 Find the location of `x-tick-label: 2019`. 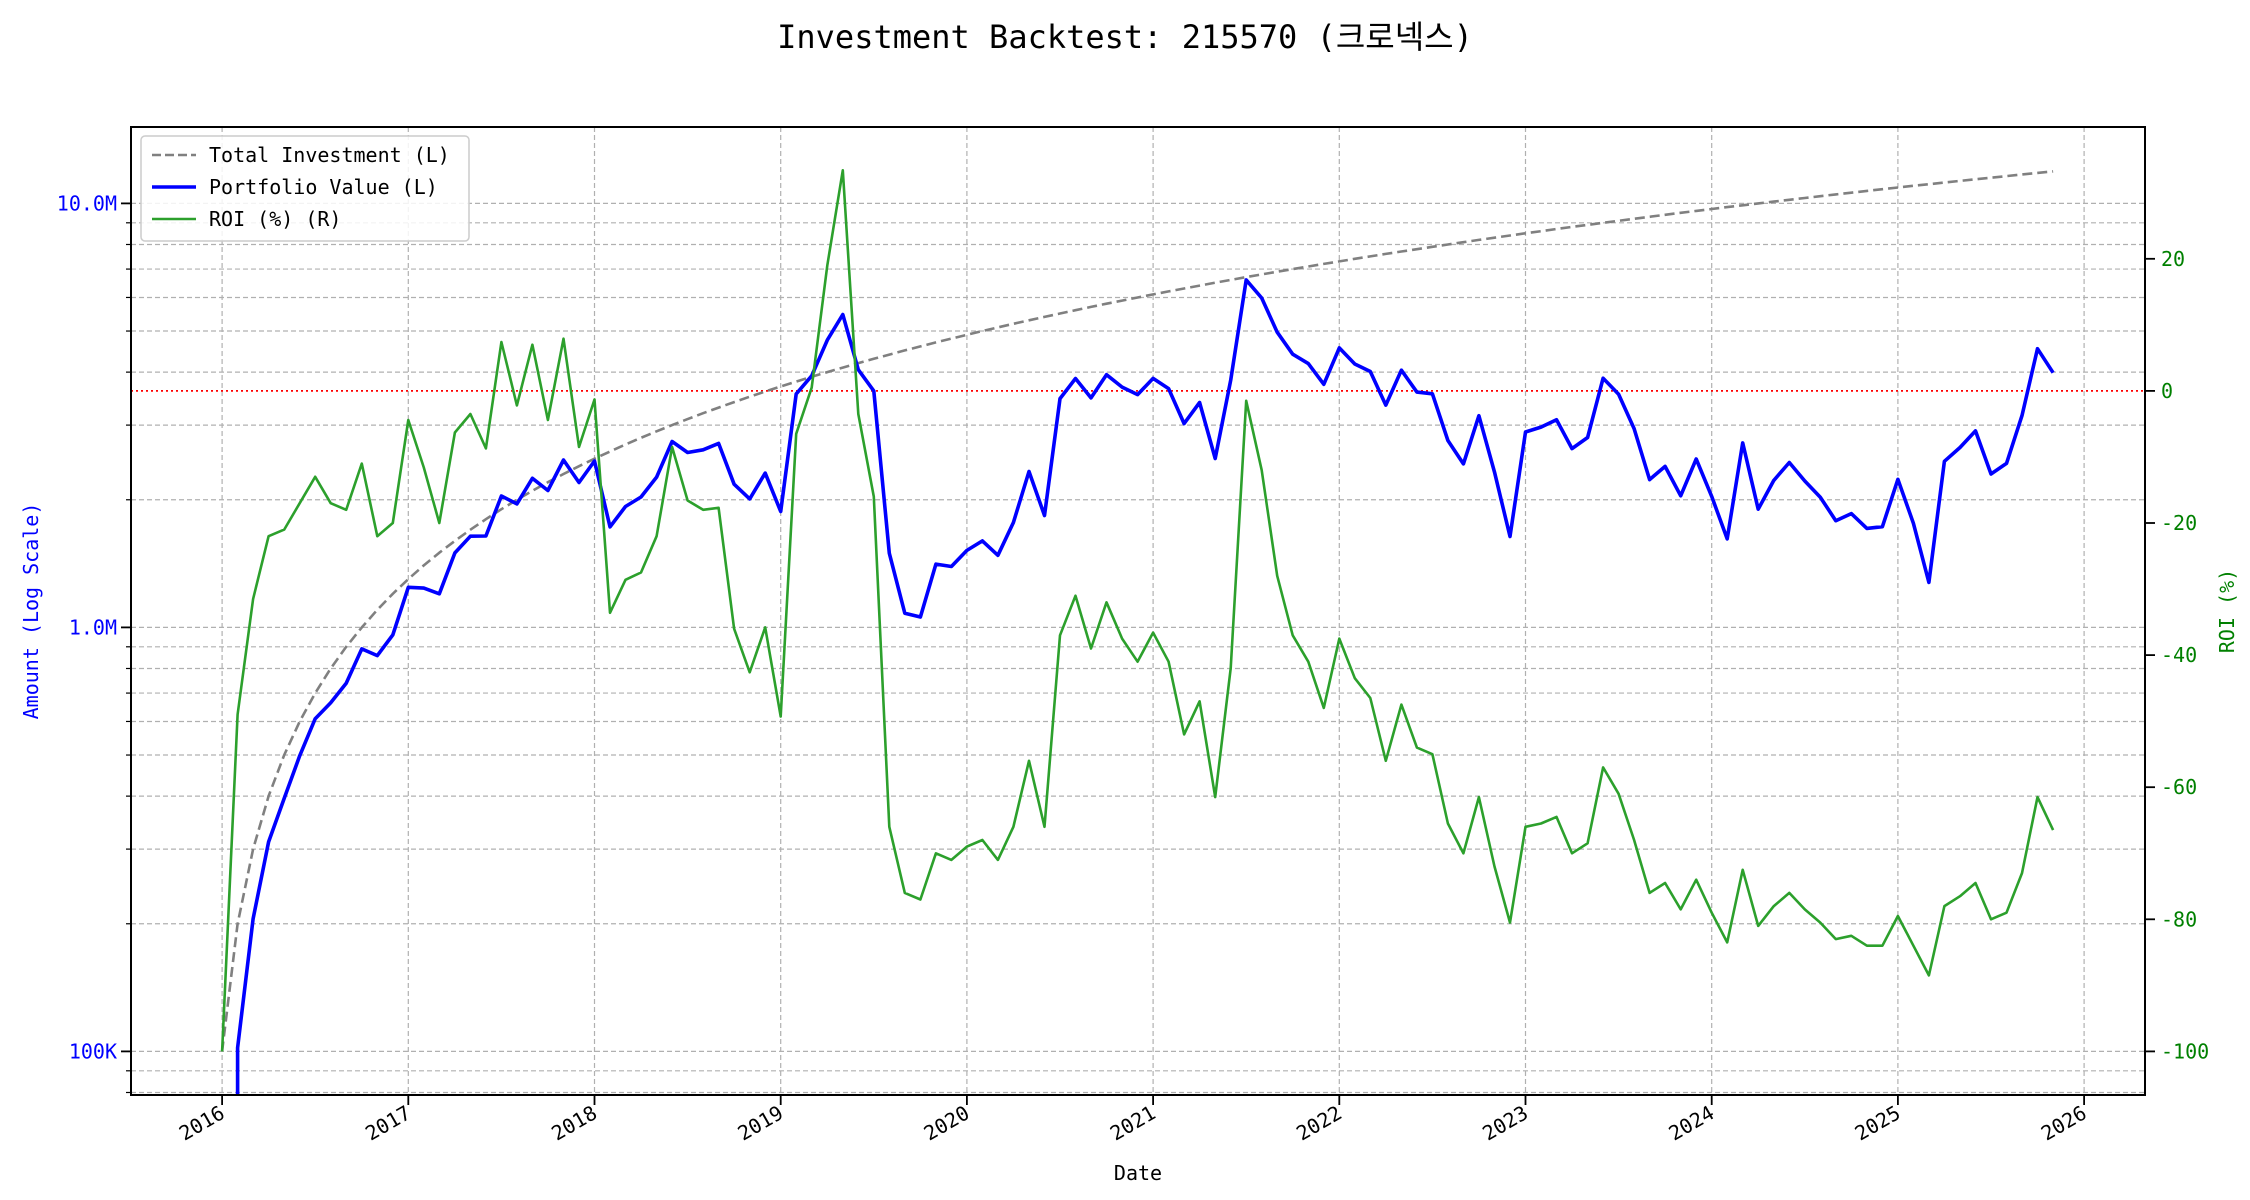

x-tick-label: 2019 is located at coordinates (760, 1123).